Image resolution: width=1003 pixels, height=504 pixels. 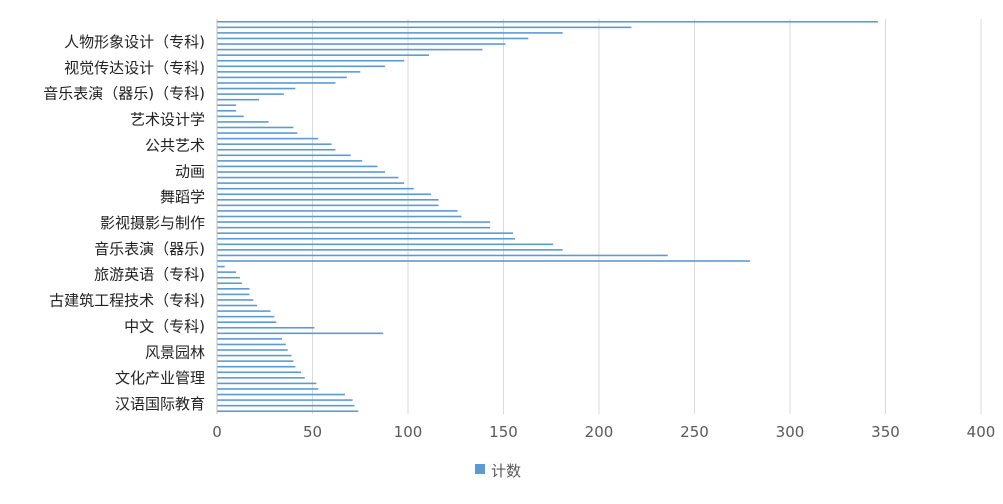 What do you see at coordinates (885, 432) in the screenshot?
I see `x-tick-label: 350` at bounding box center [885, 432].